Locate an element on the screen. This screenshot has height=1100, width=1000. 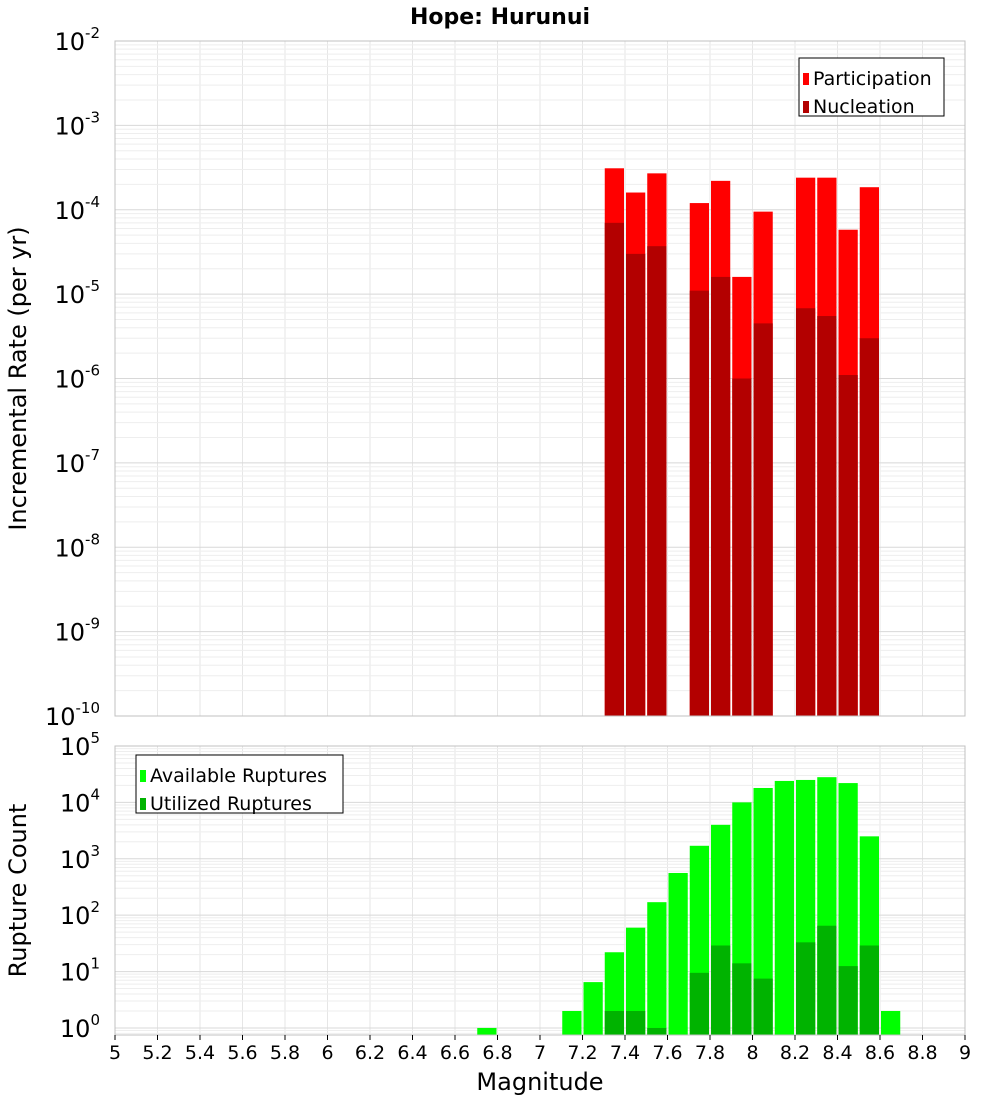
legend-label: Available Ruptures is located at coordinates (238, 776).